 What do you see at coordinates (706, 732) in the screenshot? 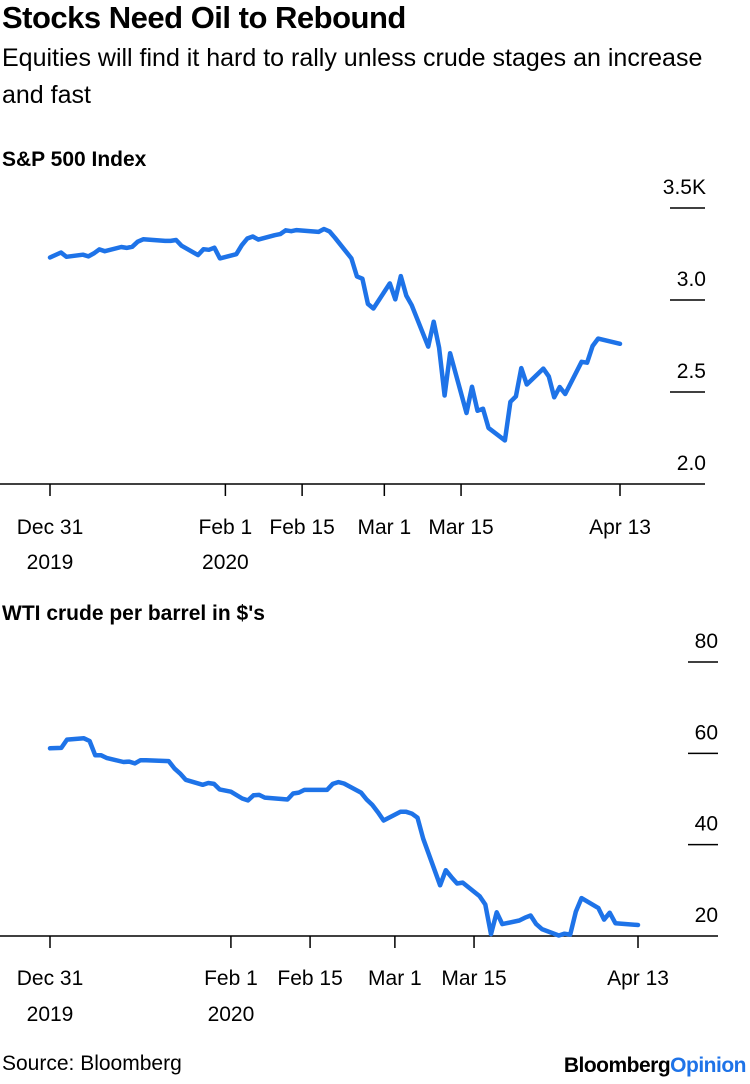
I see `y-tick-label: 60` at bounding box center [706, 732].